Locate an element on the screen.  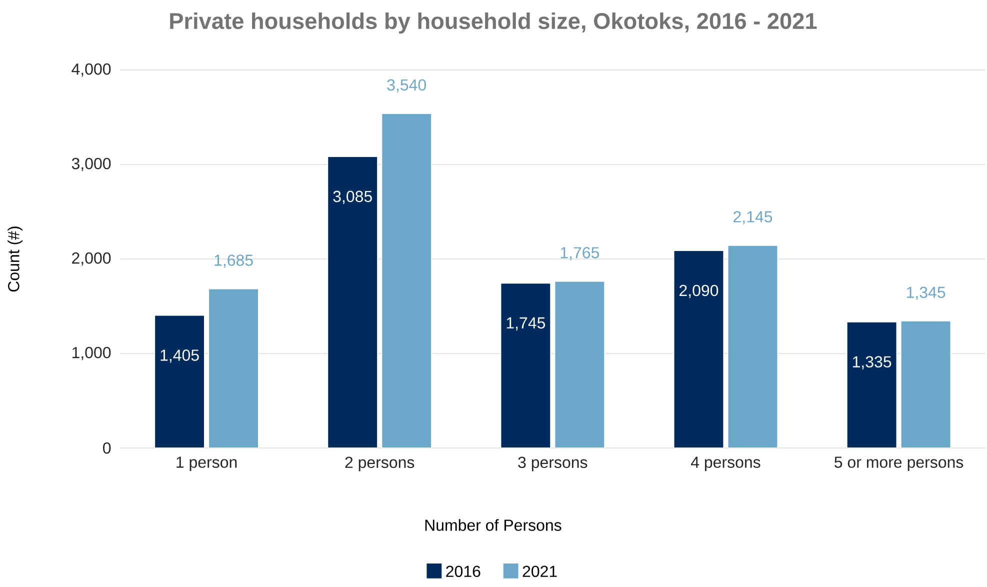
x-tick-label: 4 persons is located at coordinates (725, 464).